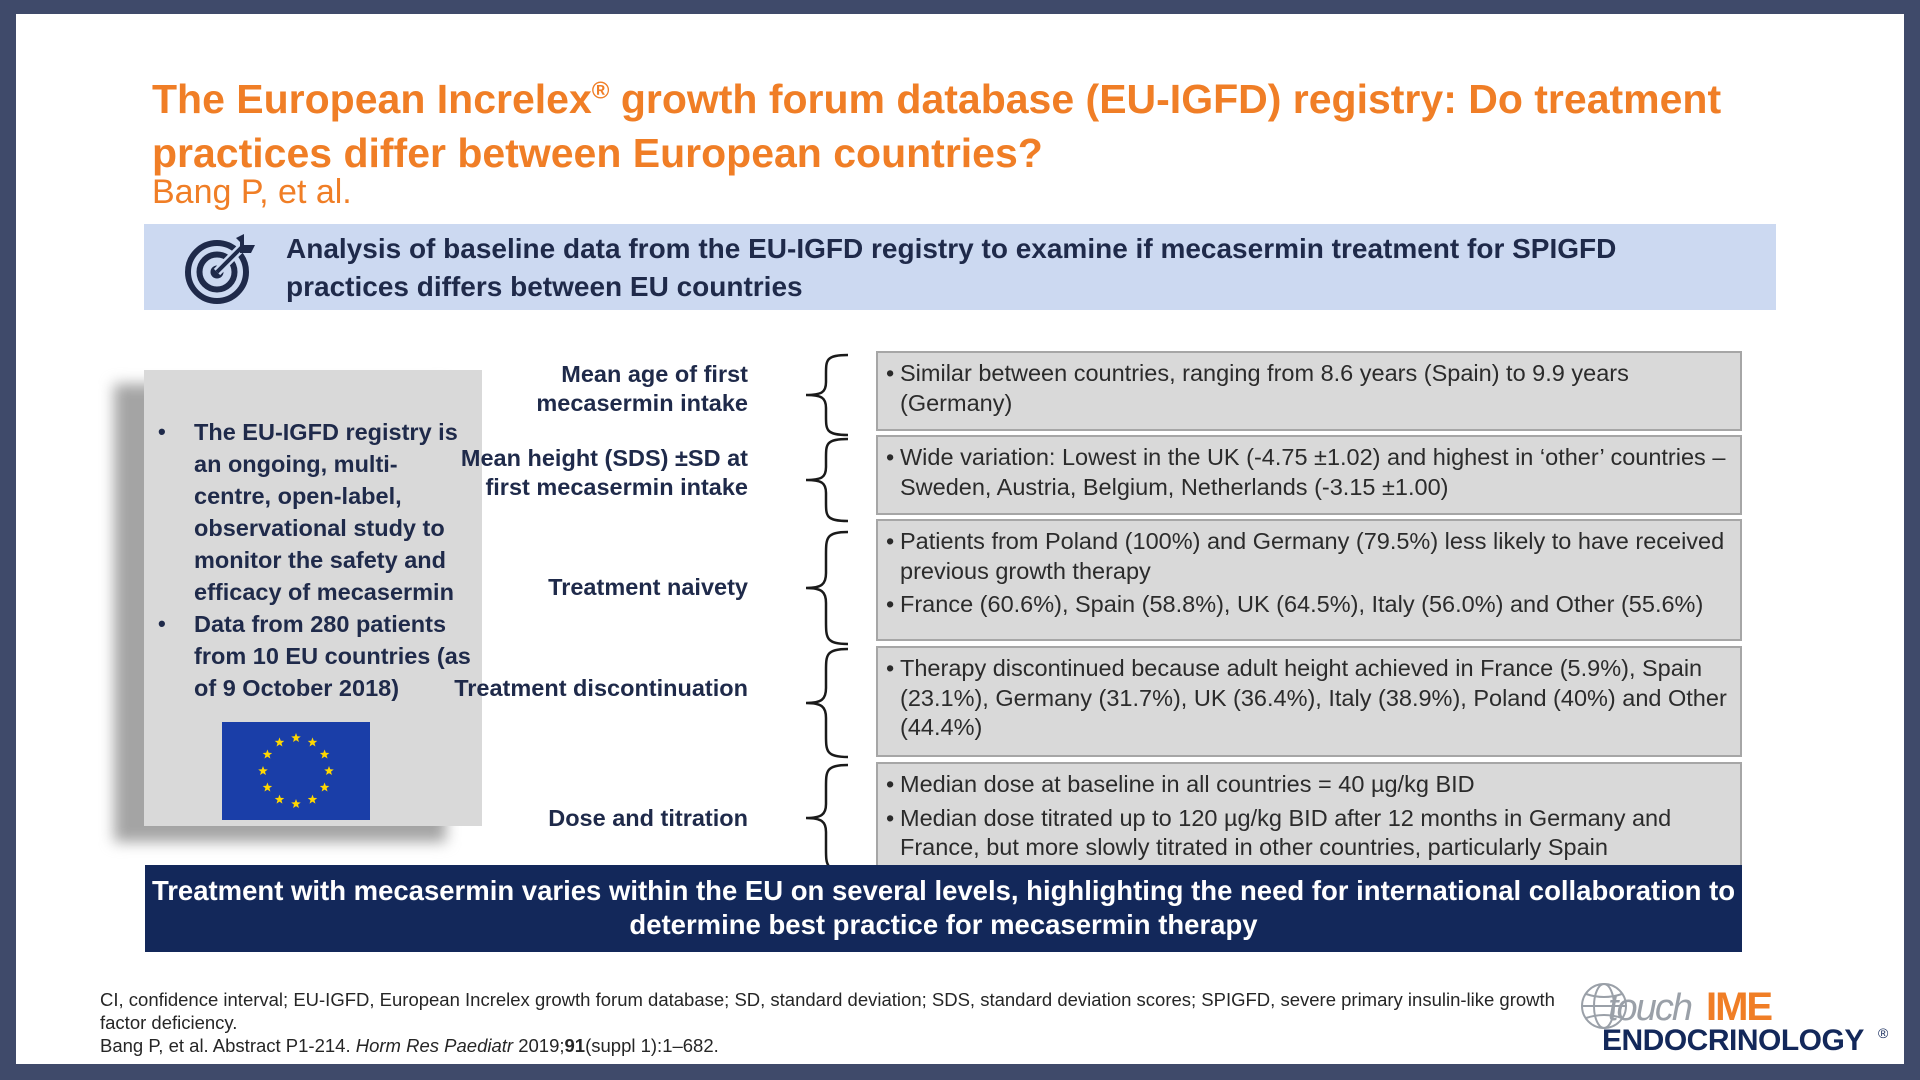 The width and height of the screenshot is (1920, 1080). Describe the element at coordinates (600, 91) in the screenshot. I see `registered-mark: ®` at that location.